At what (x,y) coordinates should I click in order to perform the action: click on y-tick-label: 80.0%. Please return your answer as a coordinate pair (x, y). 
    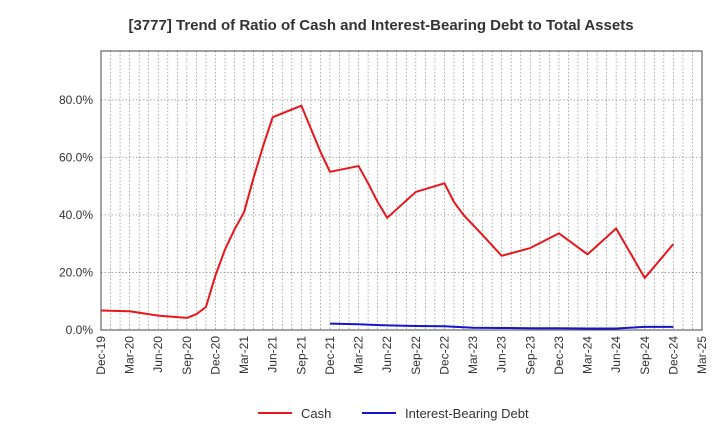
    Looking at the image, I should click on (76, 100).